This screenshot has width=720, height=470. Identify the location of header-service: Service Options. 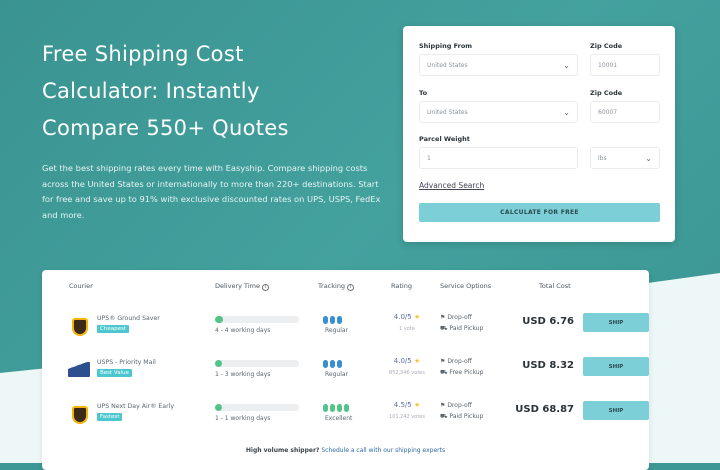
(466, 286).